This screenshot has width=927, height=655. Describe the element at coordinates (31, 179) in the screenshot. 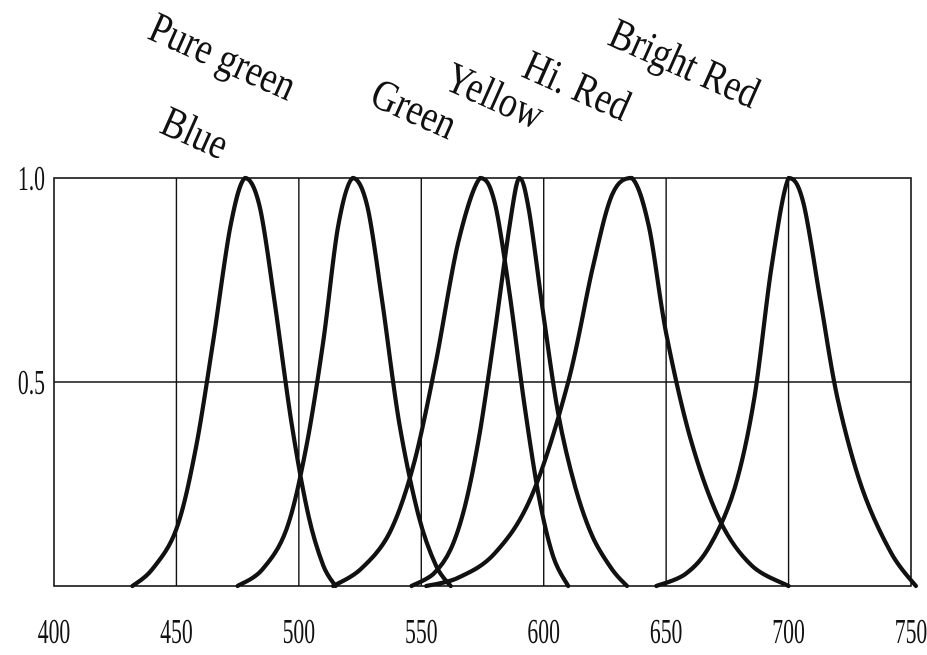

I see `y-tick-label: 1.0` at that location.